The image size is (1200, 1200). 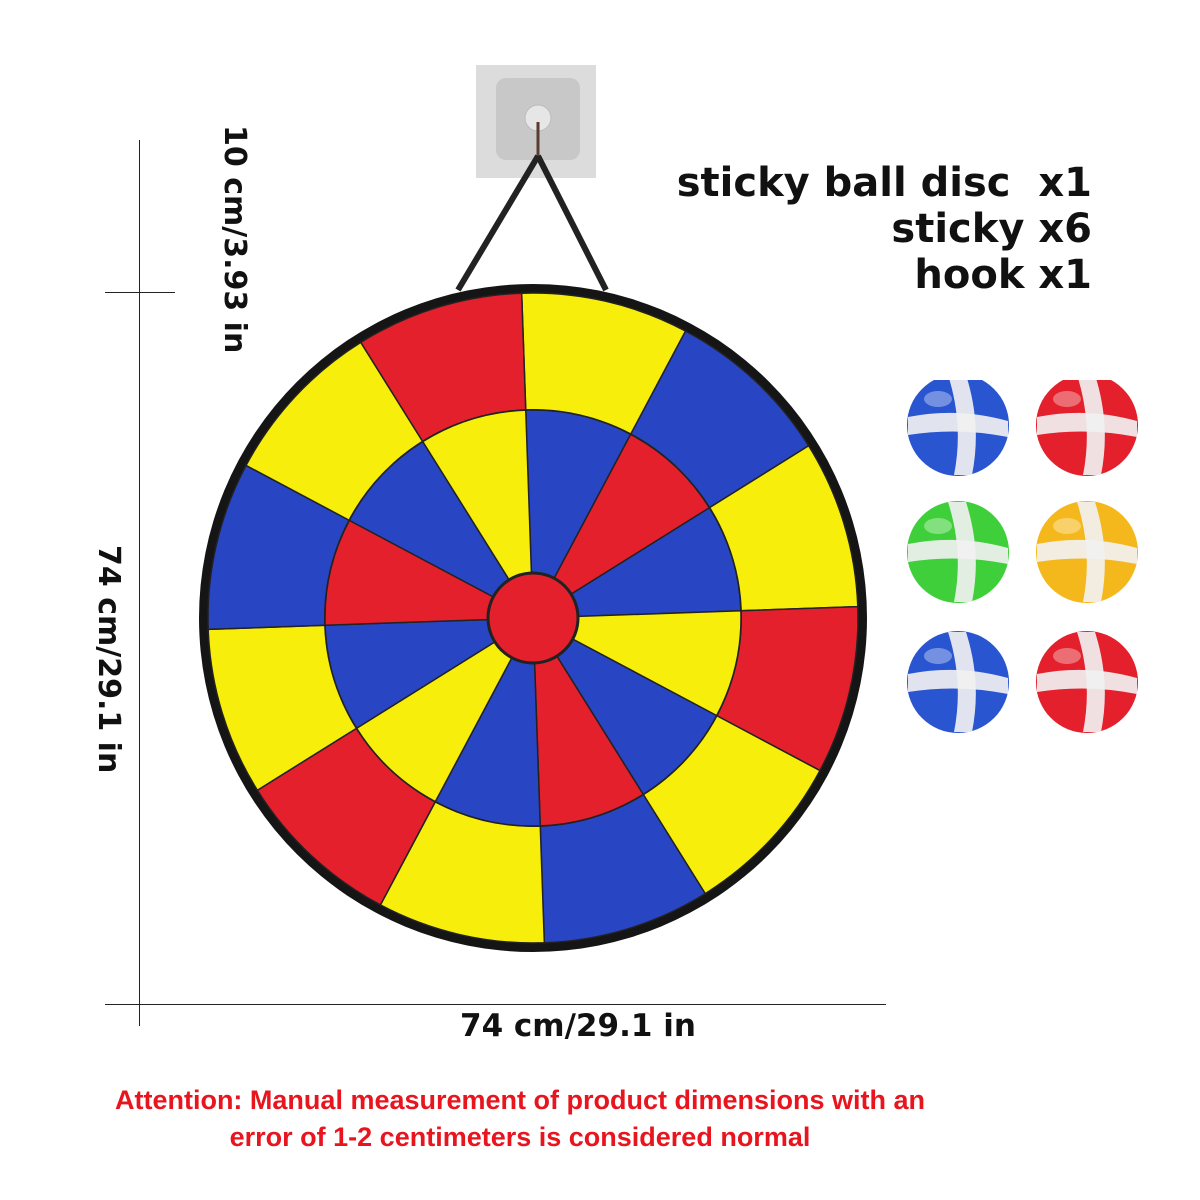 What do you see at coordinates (495, 1004) in the screenshot?
I see `width-dimension-line` at bounding box center [495, 1004].